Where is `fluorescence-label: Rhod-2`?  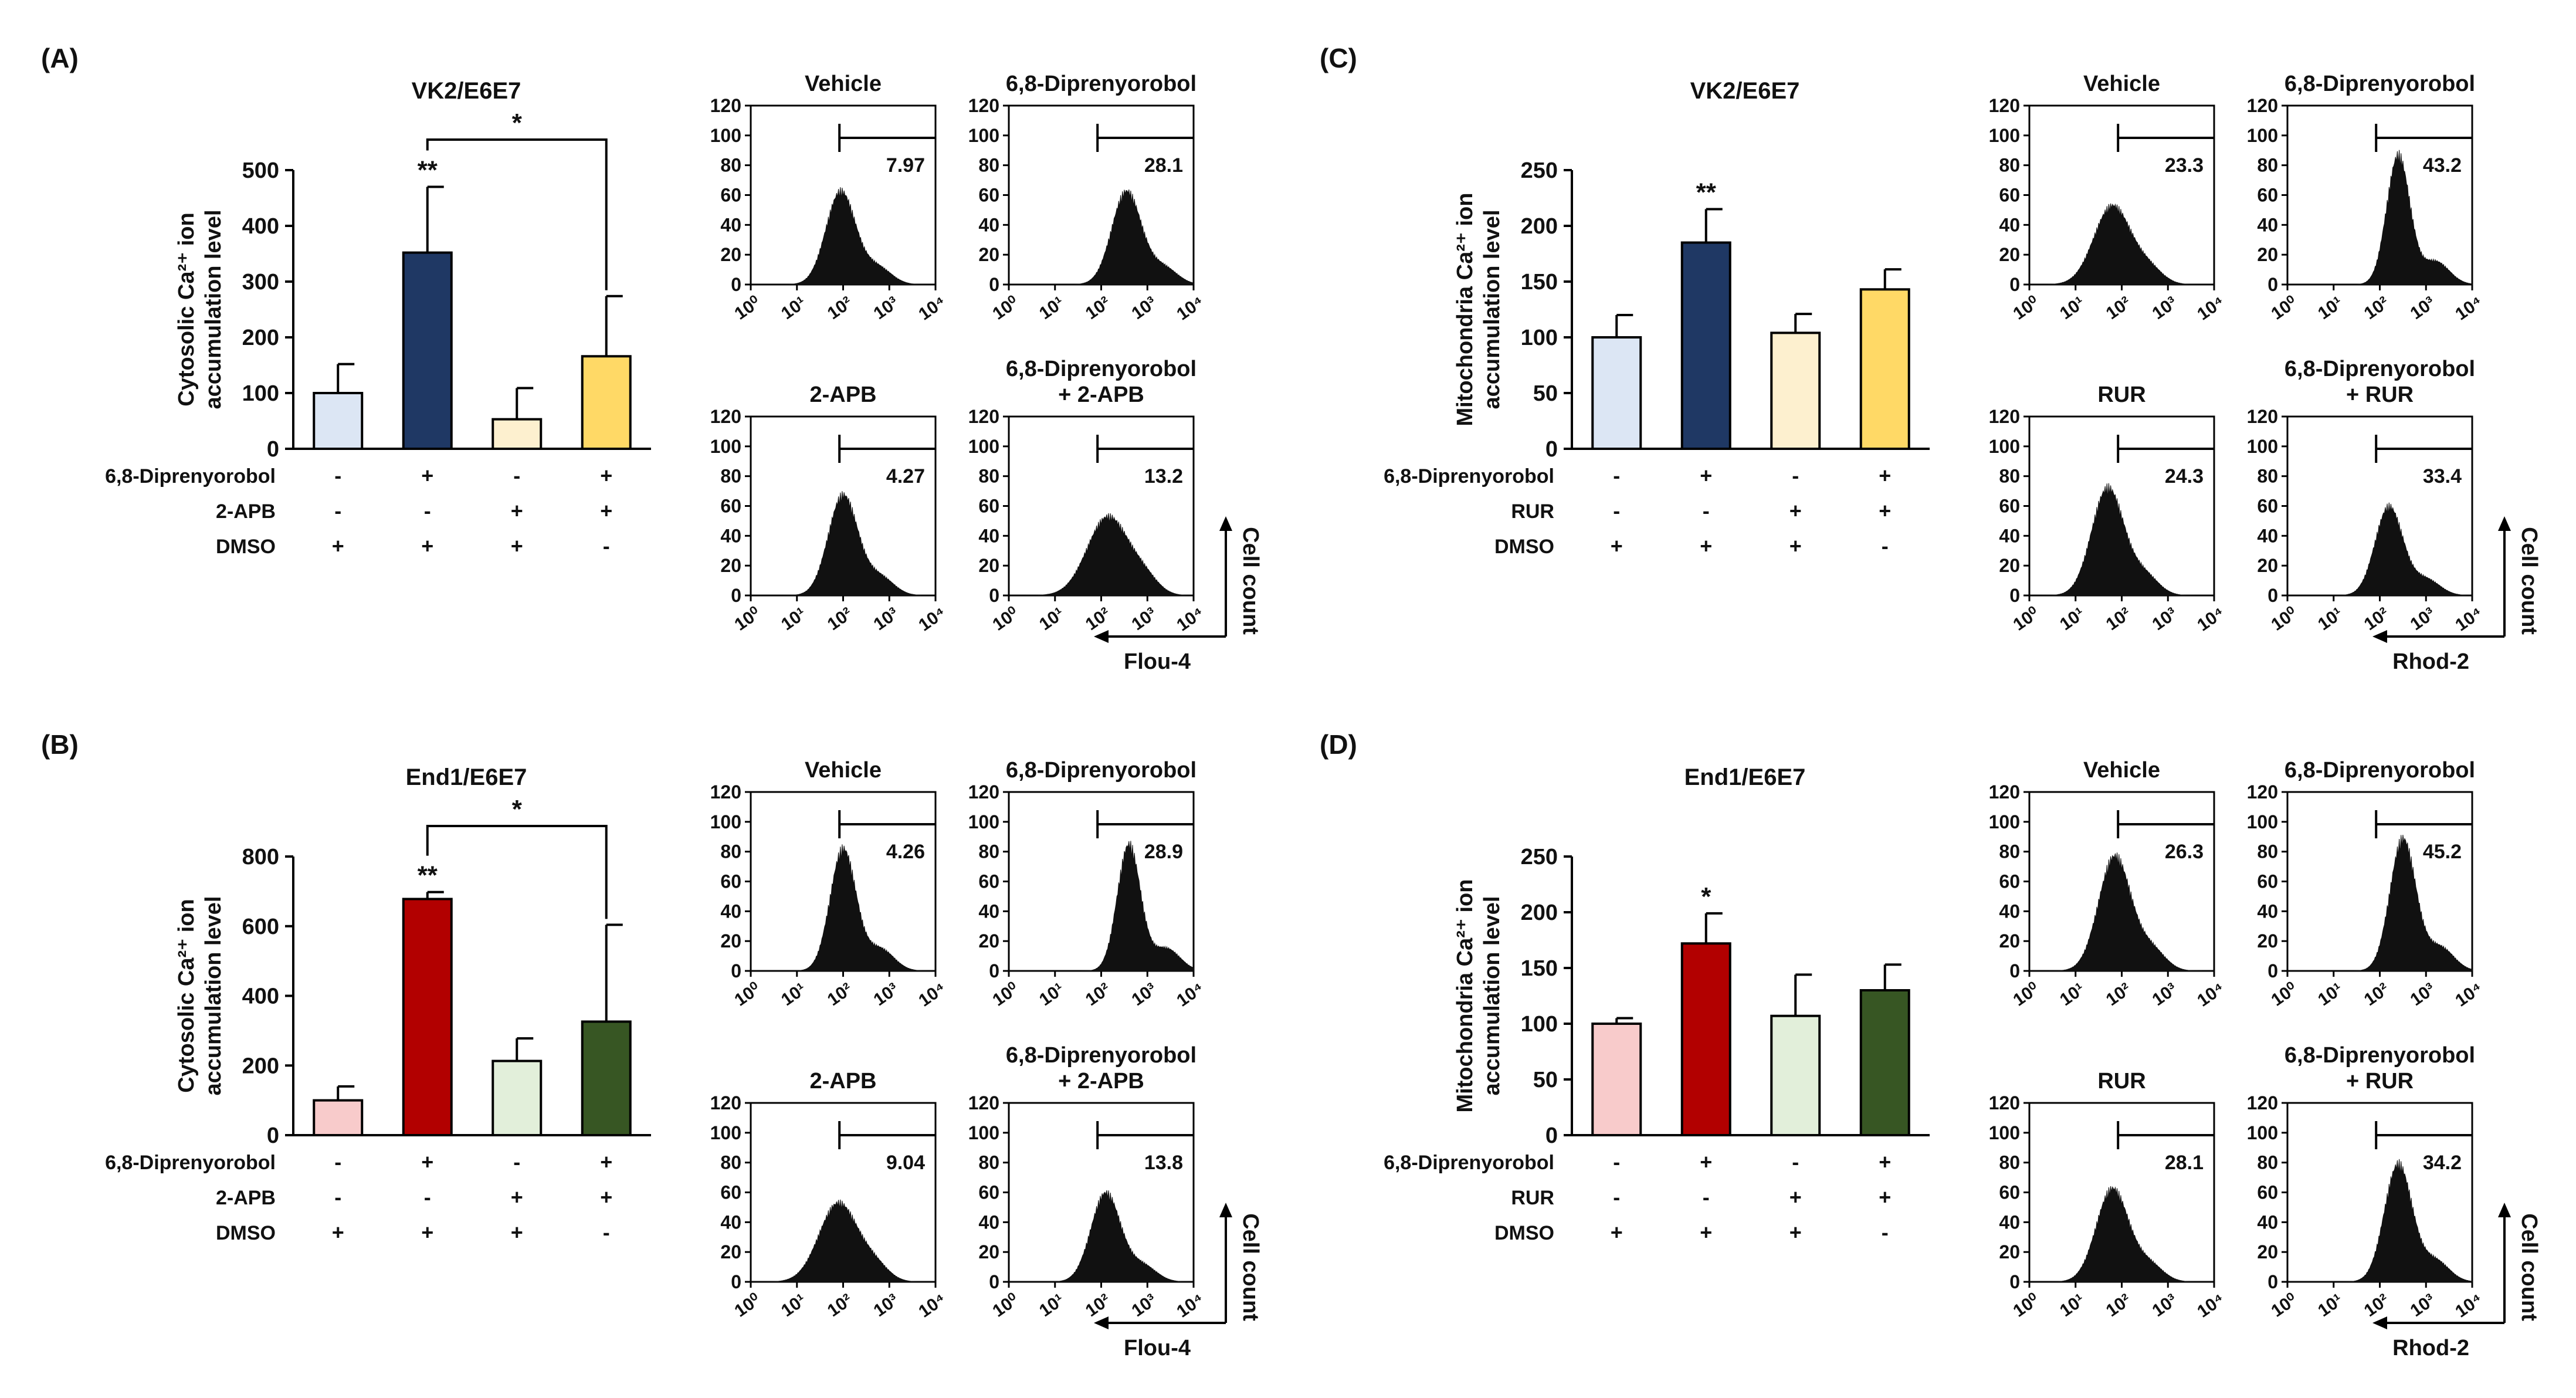
fluorescence-label: Rhod-2 is located at coordinates (2431, 662).